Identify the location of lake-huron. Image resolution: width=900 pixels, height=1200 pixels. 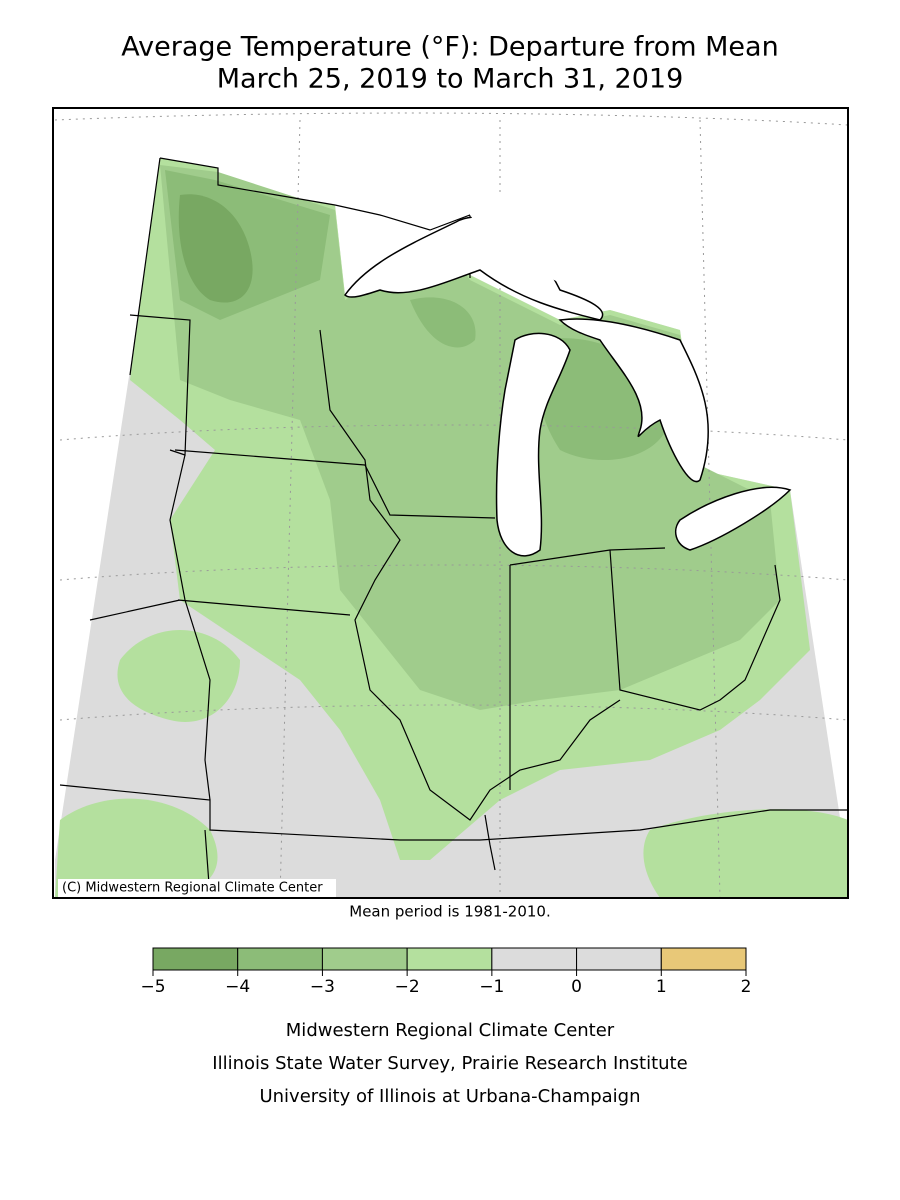
(634, 400).